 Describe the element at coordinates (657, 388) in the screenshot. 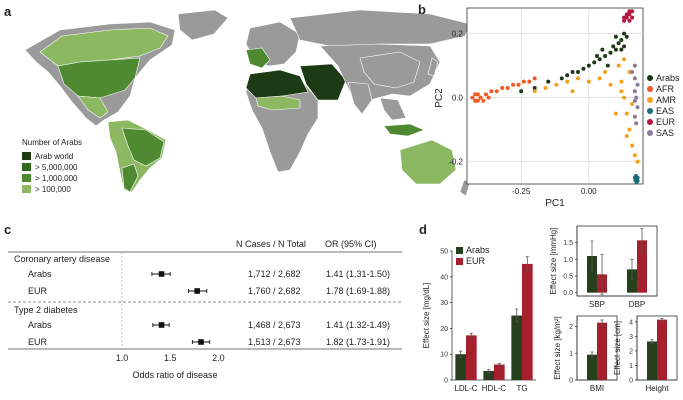

I see `bar-category-label: Height` at that location.